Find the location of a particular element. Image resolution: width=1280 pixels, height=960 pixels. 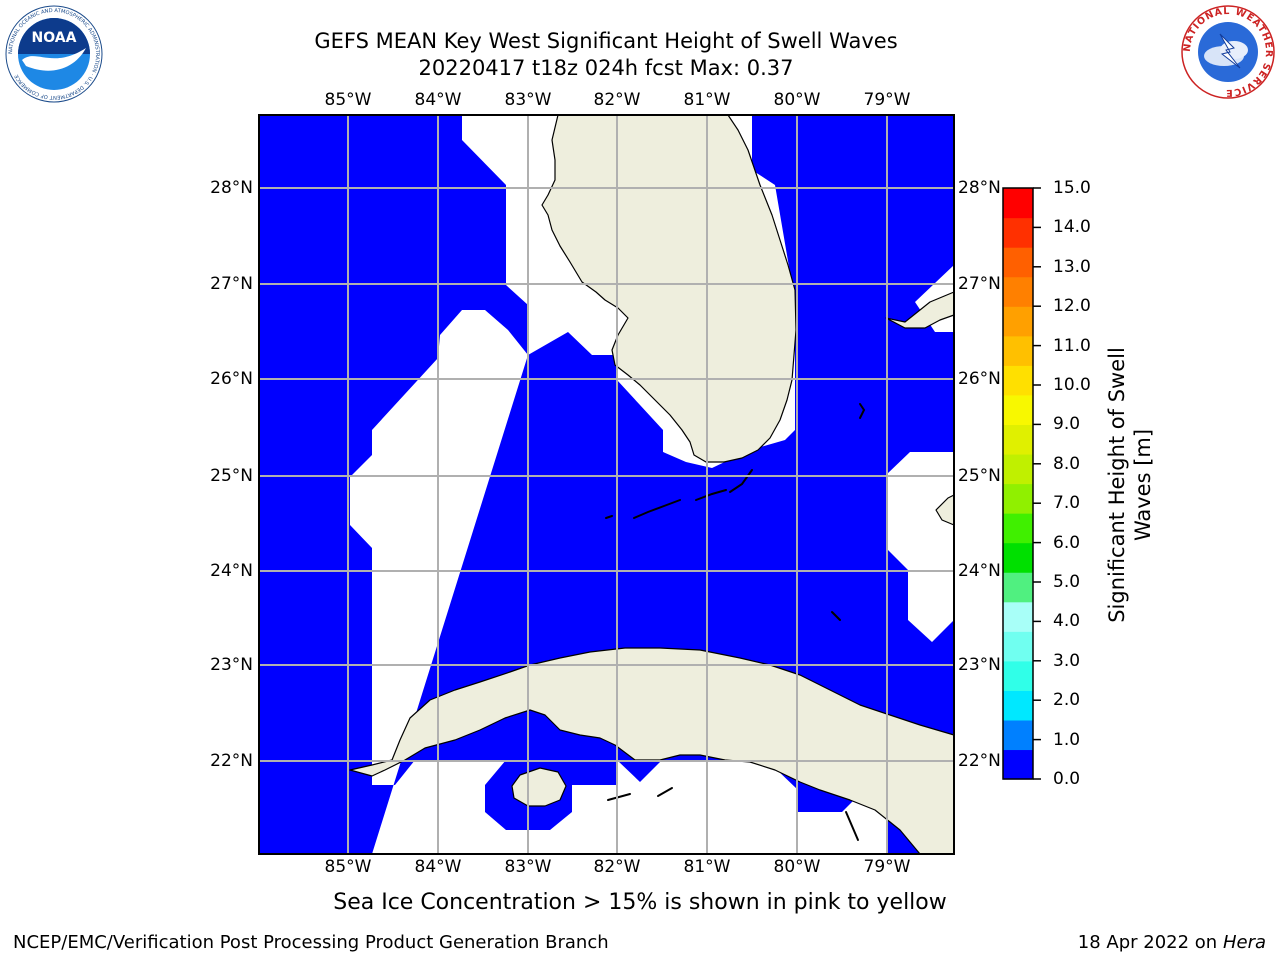

lon-label-bottom: 85°W is located at coordinates (348, 867).